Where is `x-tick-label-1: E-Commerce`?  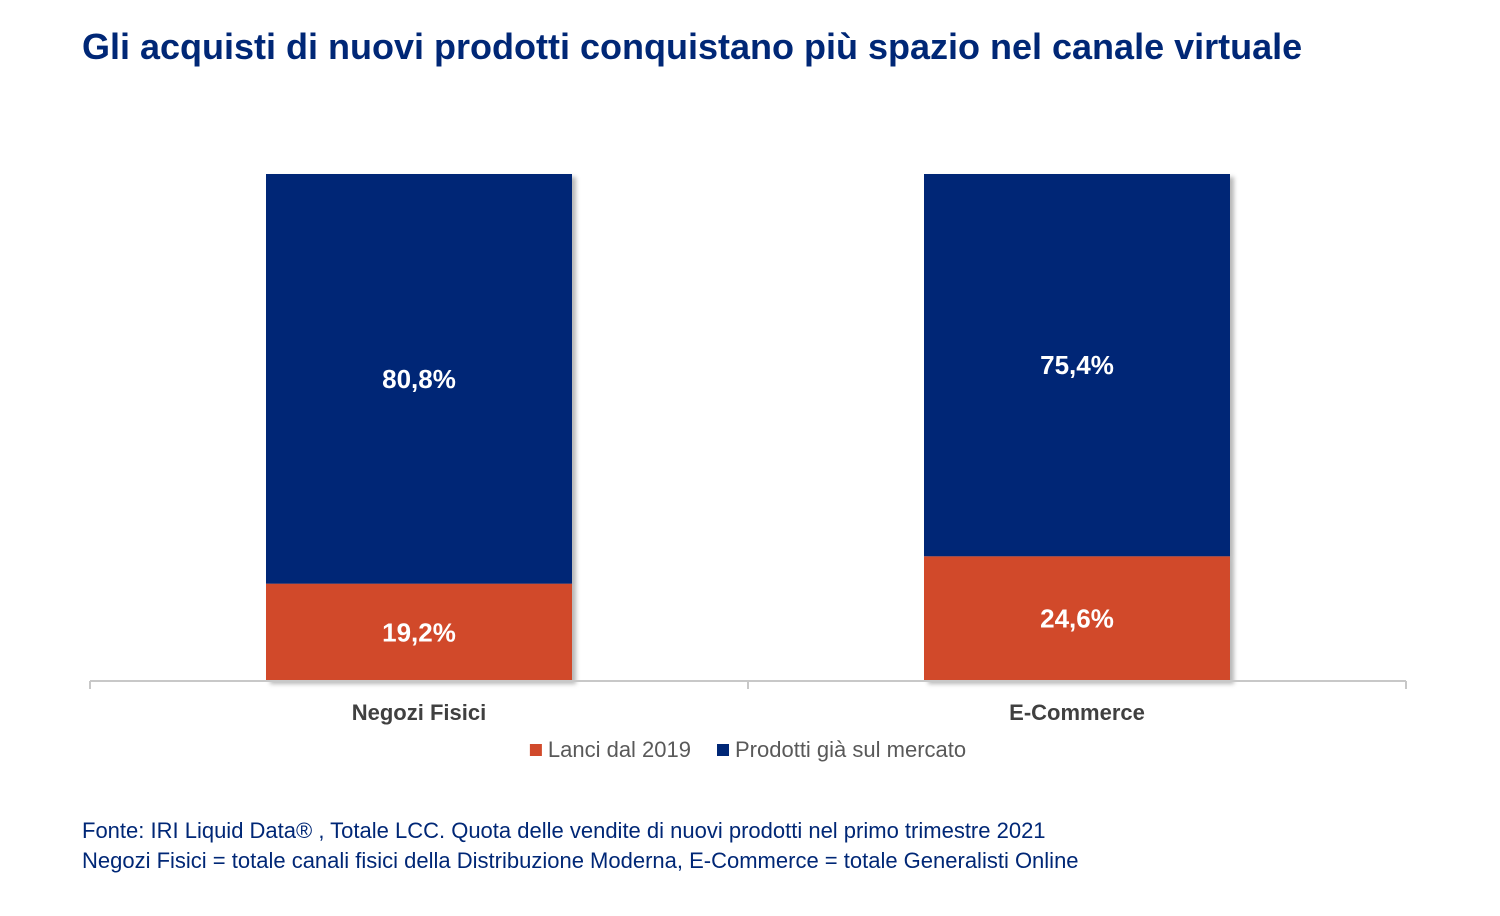
x-tick-label-1: E-Commerce is located at coordinates (1077, 712).